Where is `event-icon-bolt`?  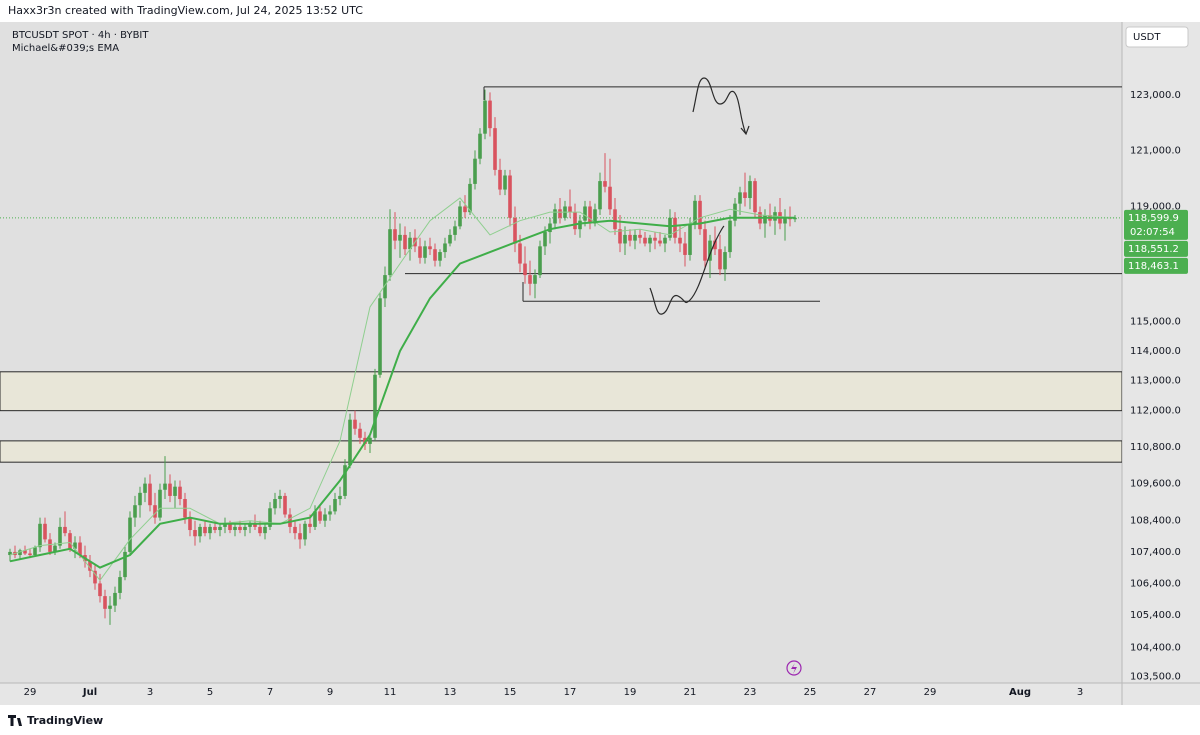
event-icon-bolt is located at coordinates (794, 668).